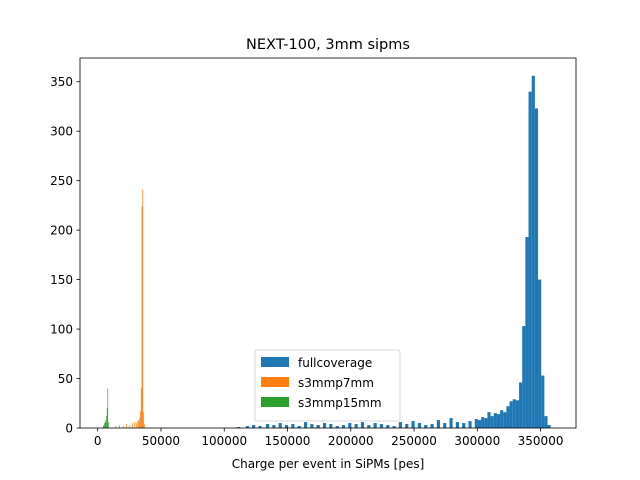 This screenshot has height=480, width=640. Describe the element at coordinates (335, 363) in the screenshot. I see `legend-label-fullcoverage: fullcoverage` at that location.